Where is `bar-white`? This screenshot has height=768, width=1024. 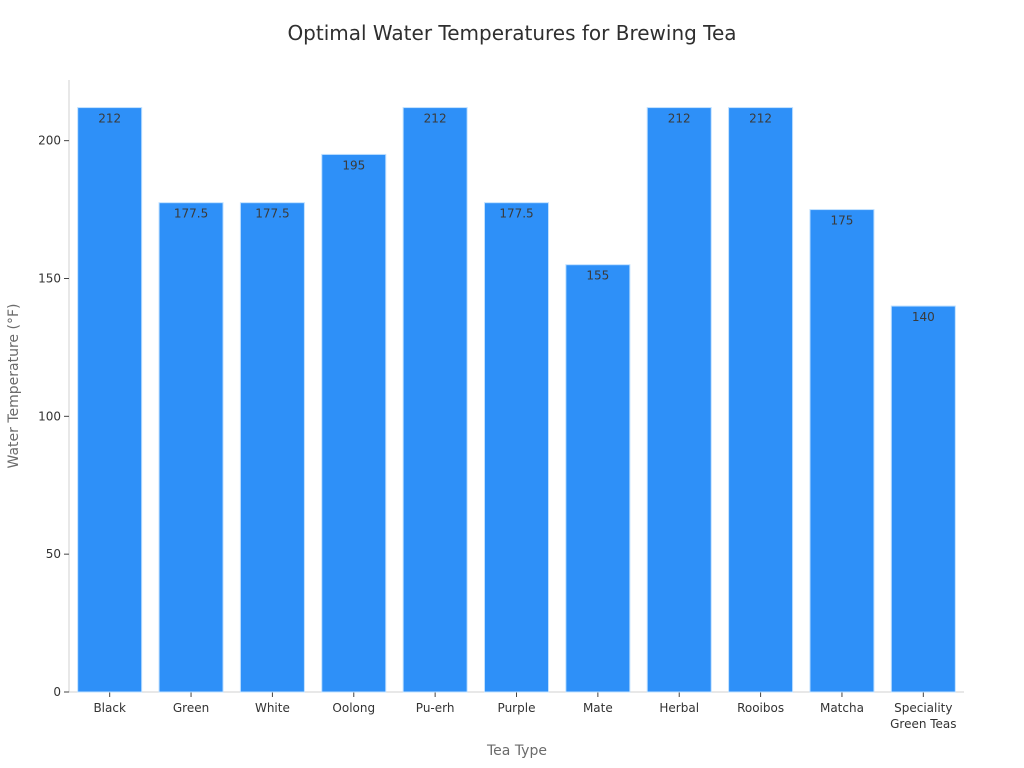 bar-white is located at coordinates (272, 447).